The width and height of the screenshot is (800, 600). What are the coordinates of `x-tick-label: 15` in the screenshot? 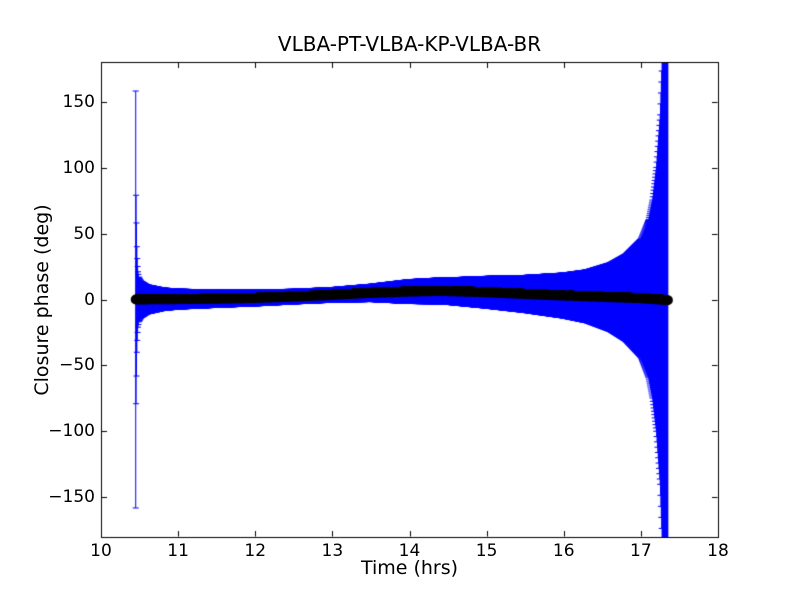 It's located at (486, 551).